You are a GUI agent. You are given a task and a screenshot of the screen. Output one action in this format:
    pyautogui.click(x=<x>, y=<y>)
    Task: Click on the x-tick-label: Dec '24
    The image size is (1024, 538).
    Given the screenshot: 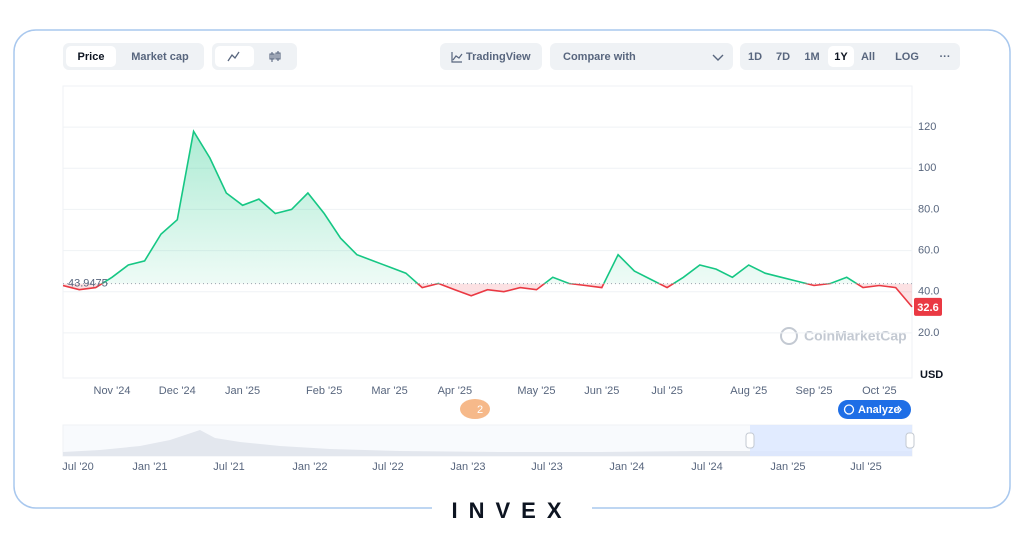 What is the action you would take?
    pyautogui.click(x=177, y=391)
    